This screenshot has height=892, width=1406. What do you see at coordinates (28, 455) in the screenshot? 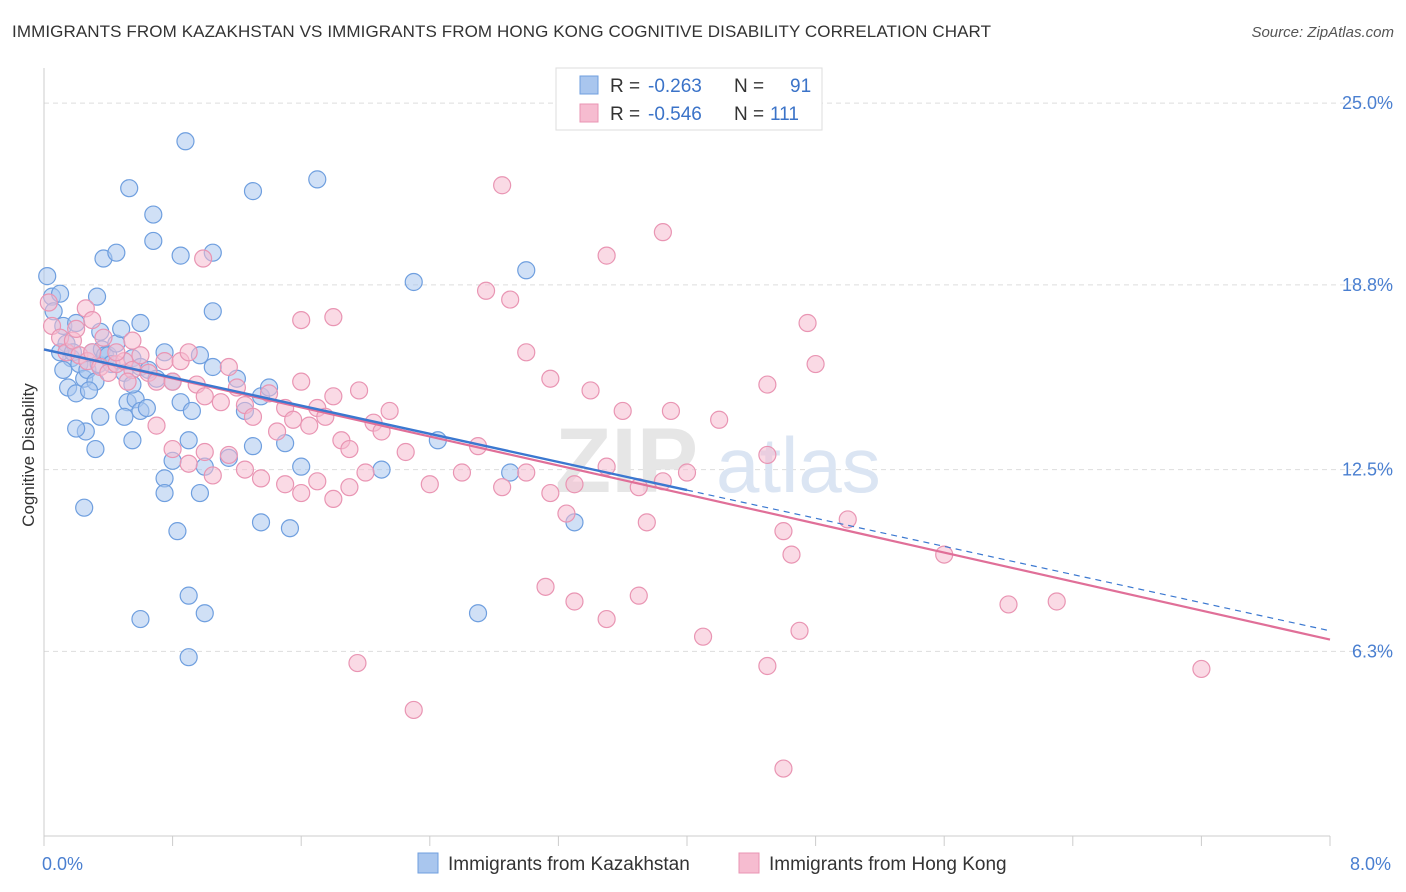
I see `y-axis-title: Cognitive Disability` at bounding box center [28, 455].